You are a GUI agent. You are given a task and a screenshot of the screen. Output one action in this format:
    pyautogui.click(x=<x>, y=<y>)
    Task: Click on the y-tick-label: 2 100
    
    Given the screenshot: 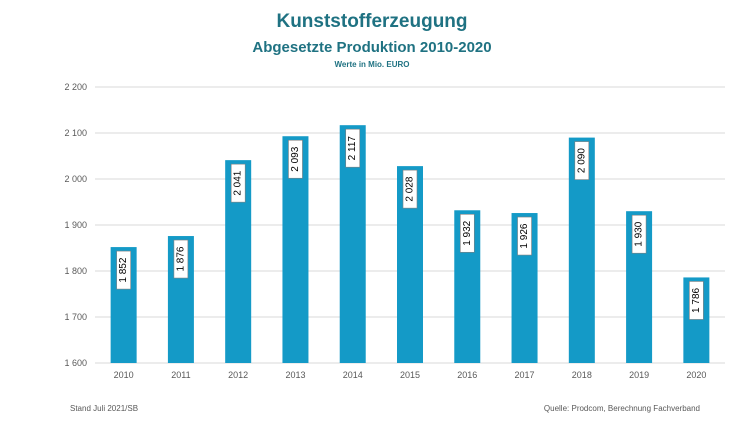 What is the action you would take?
    pyautogui.click(x=75, y=133)
    